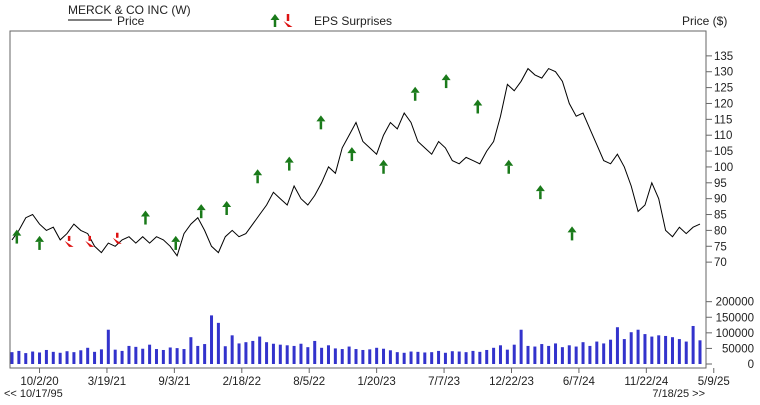 The width and height of the screenshot is (760, 405). I want to click on volume-tick-label: 150000, so click(735, 318).